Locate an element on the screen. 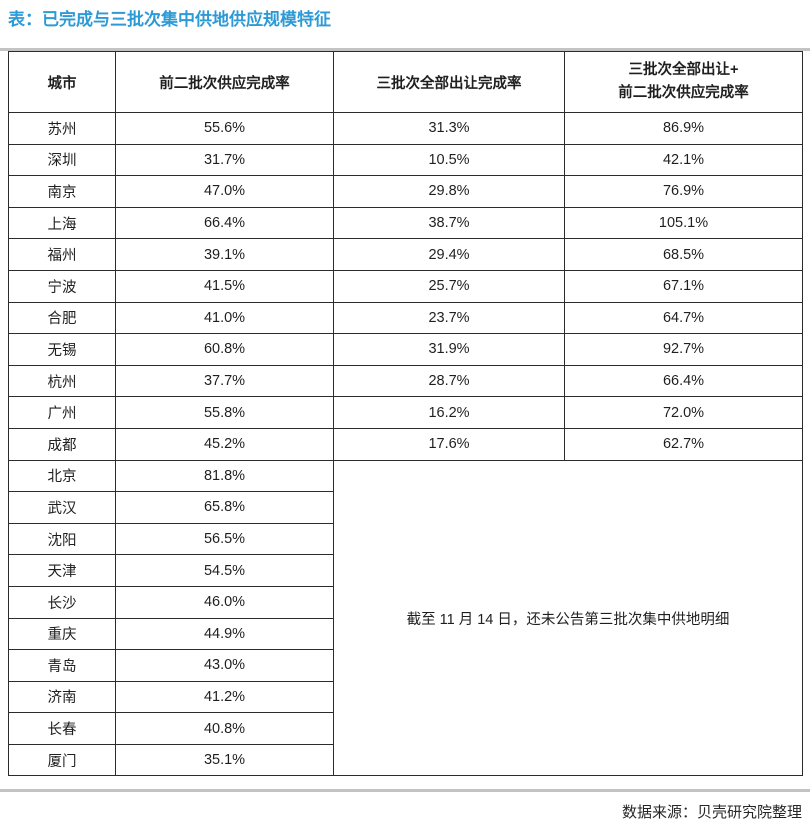  city-cell: 长沙 is located at coordinates (62, 602).